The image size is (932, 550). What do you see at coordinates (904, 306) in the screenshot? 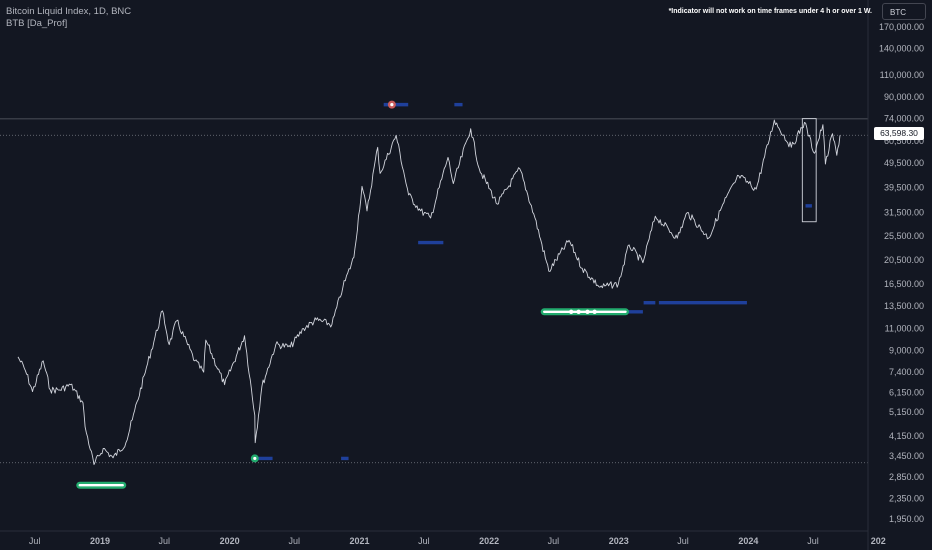
I see `y-tick-label: 13,500.00` at bounding box center [904, 306].